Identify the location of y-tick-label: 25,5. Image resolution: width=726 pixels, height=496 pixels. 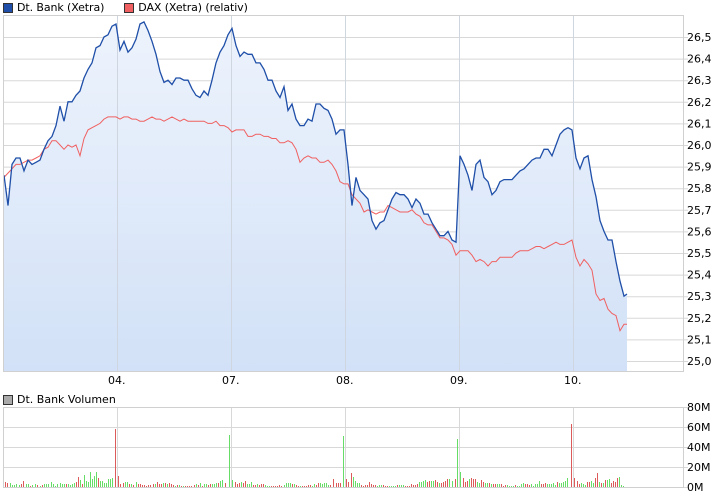
(699, 253).